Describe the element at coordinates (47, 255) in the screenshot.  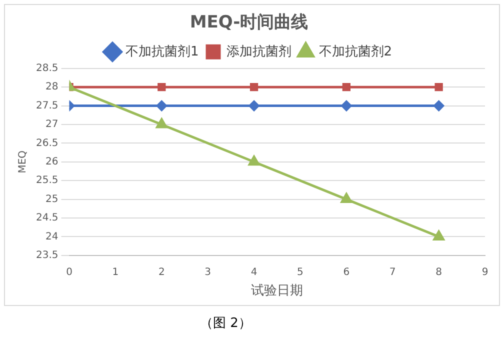
I see `y-tick-label: 23.5` at that location.